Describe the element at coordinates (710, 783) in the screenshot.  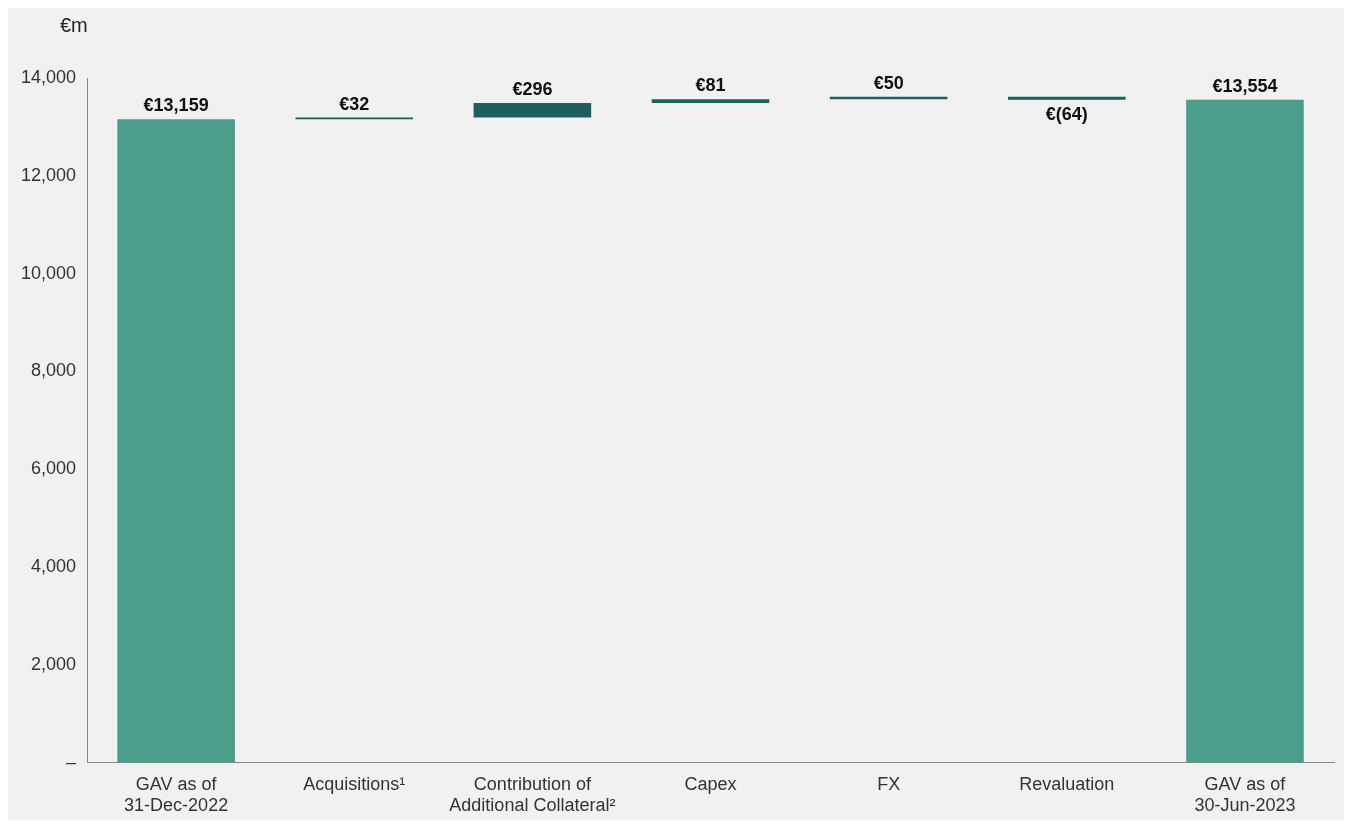
I see `x-tick-label: Capex` at that location.